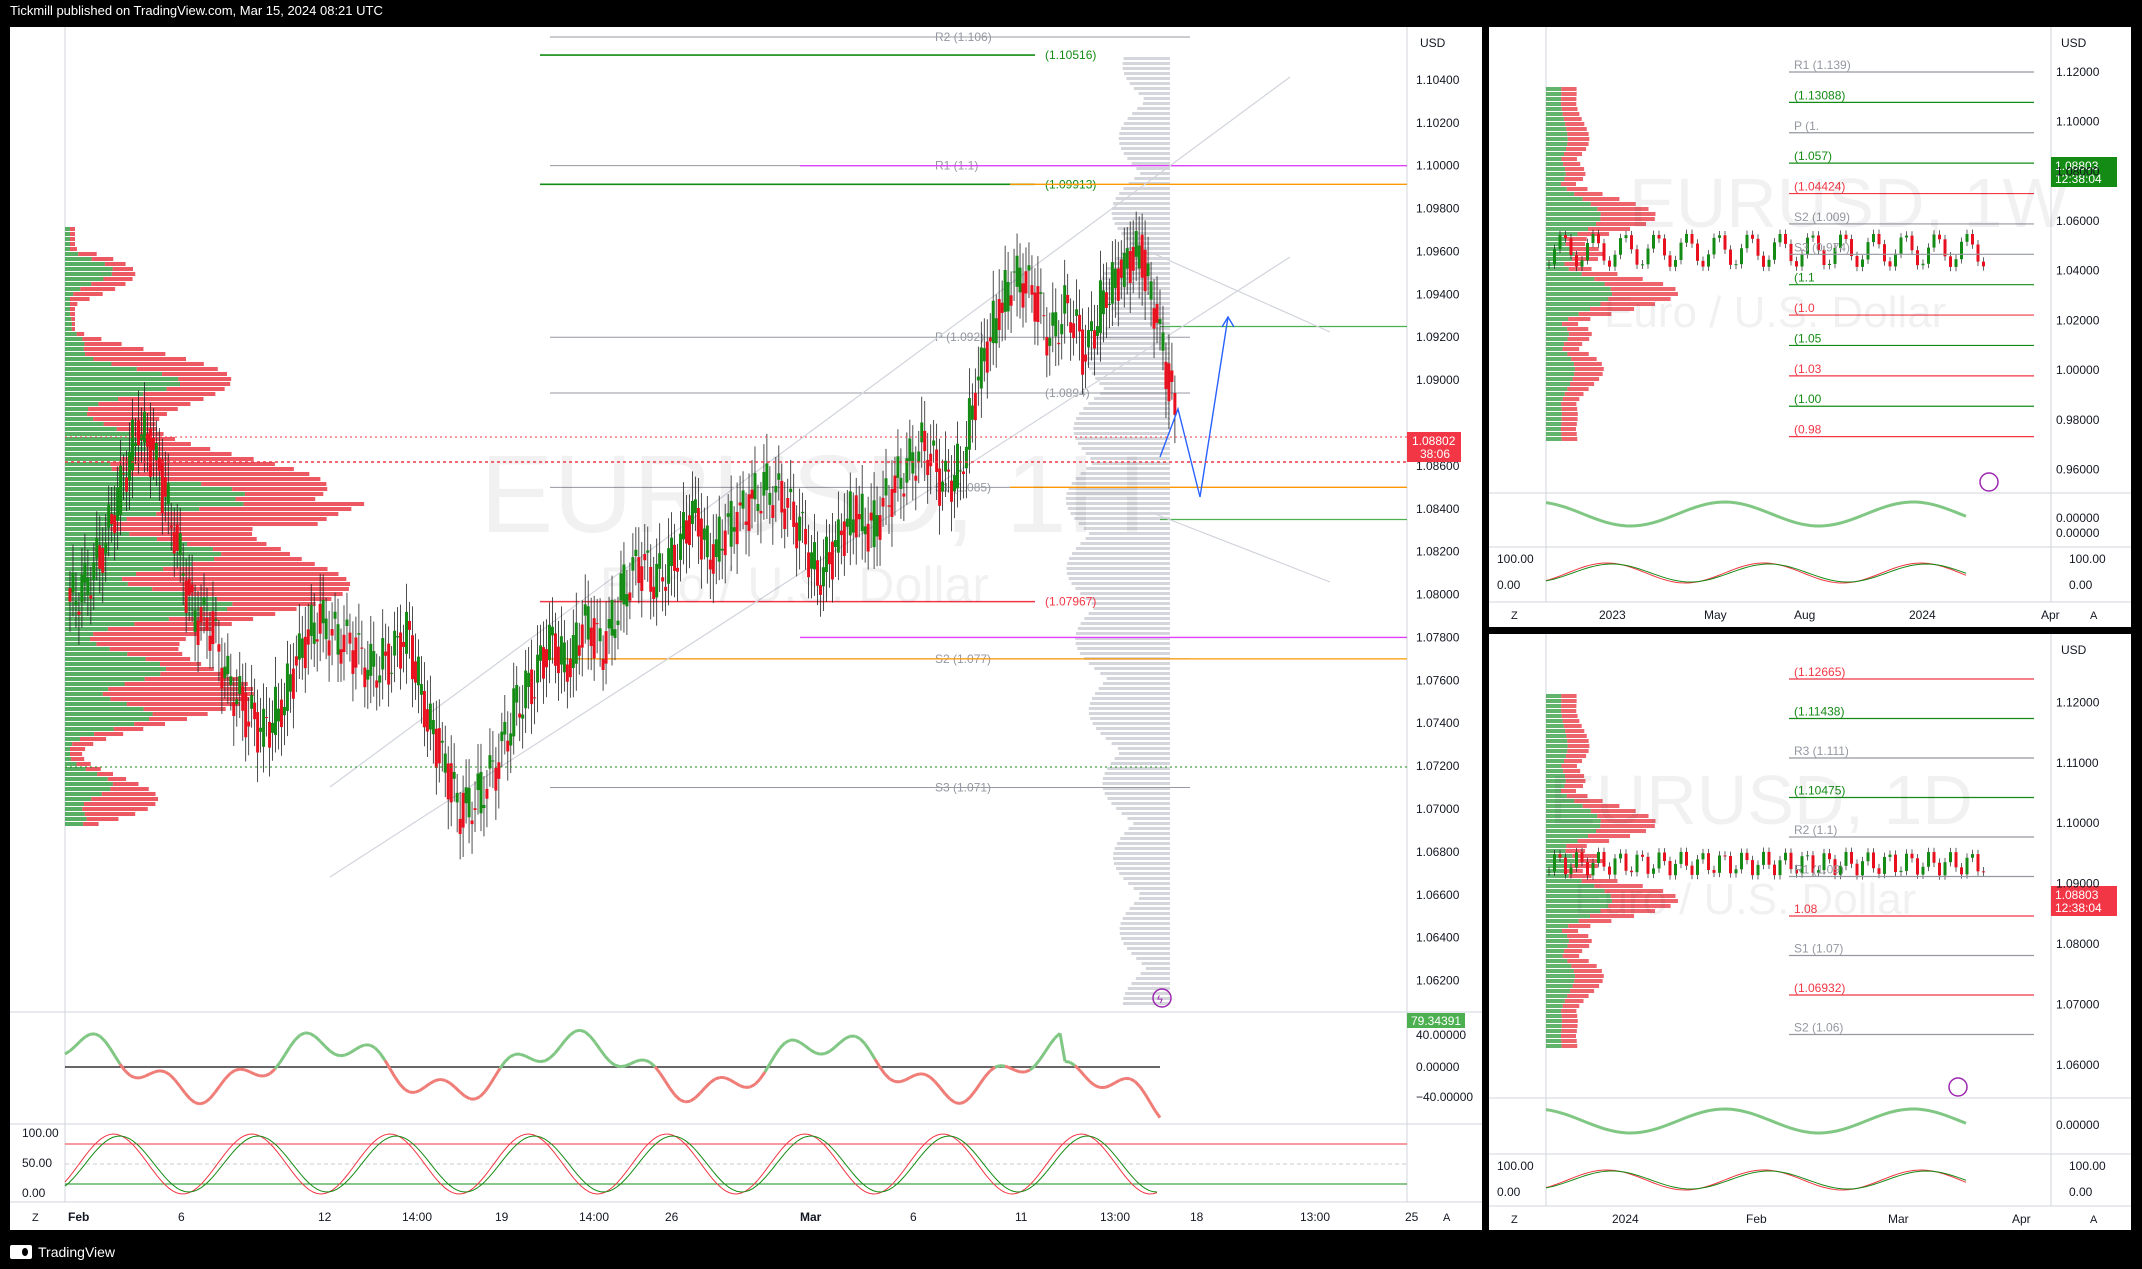 Image resolution: width=2142 pixels, height=1269 pixels. Describe the element at coordinates (1447, 1218) in the screenshot. I see `auto-scale-button: A` at that location.